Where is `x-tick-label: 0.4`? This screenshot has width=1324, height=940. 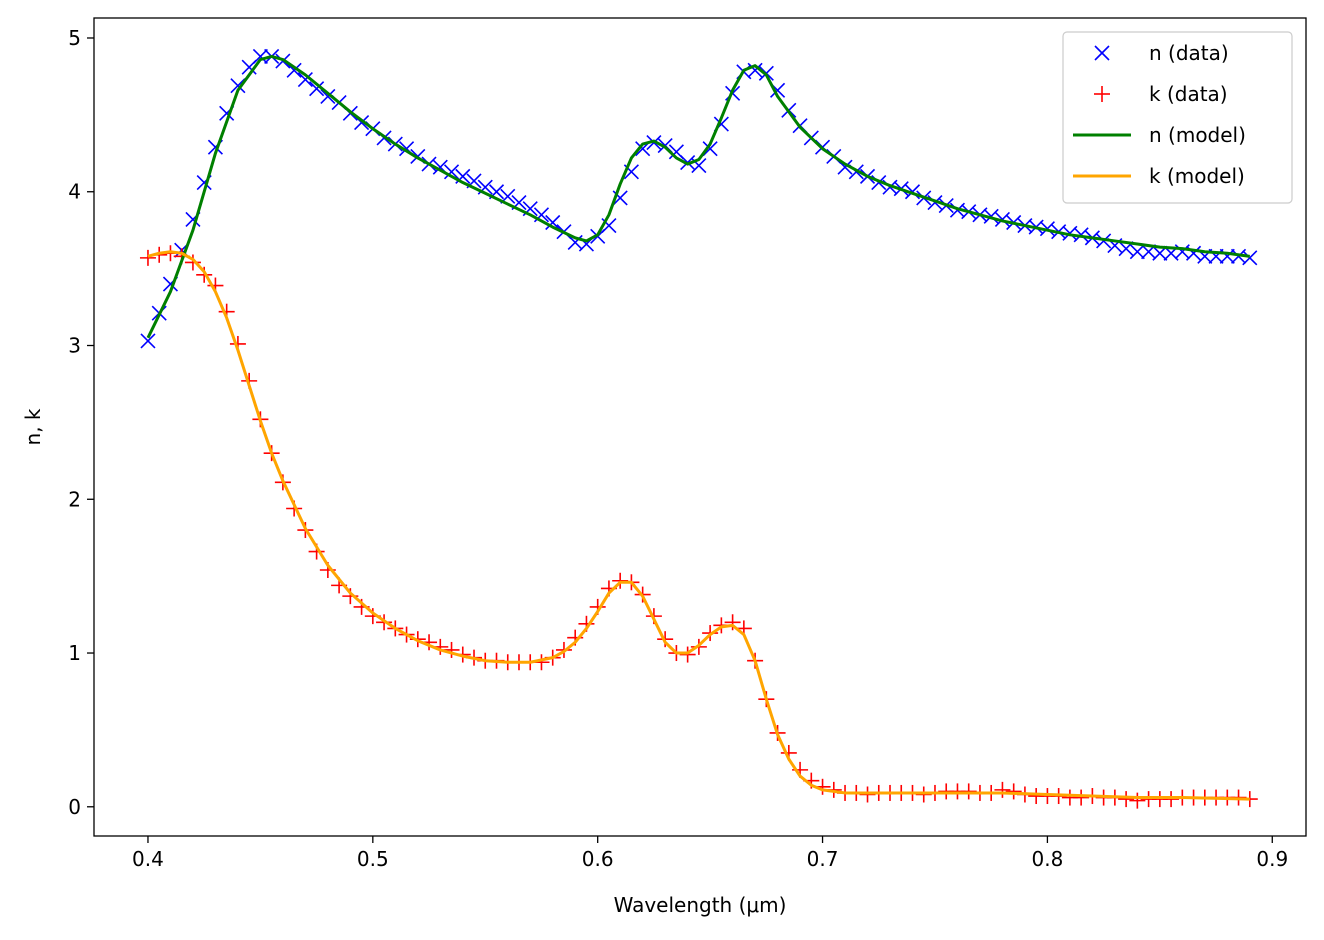 x-tick-label: 0.4 is located at coordinates (148, 859).